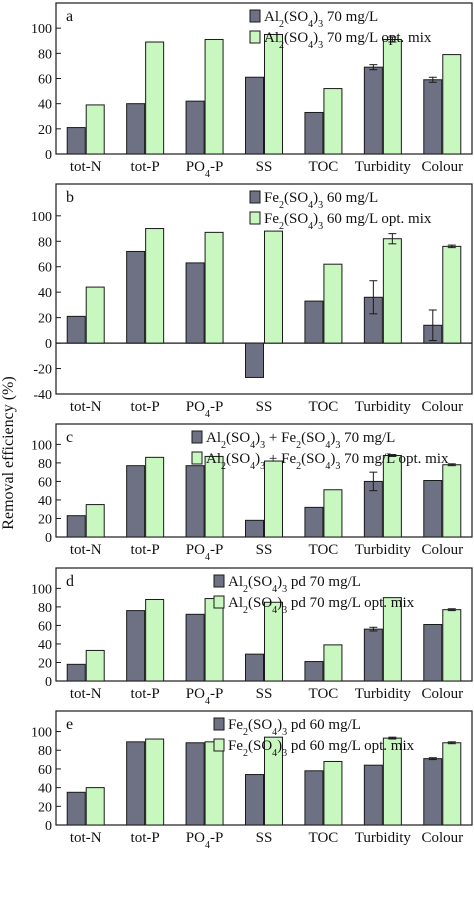 The height and width of the screenshot is (906, 474). What do you see at coordinates (45, 807) in the screenshot?
I see `y-tick-label: 20` at bounding box center [45, 807].